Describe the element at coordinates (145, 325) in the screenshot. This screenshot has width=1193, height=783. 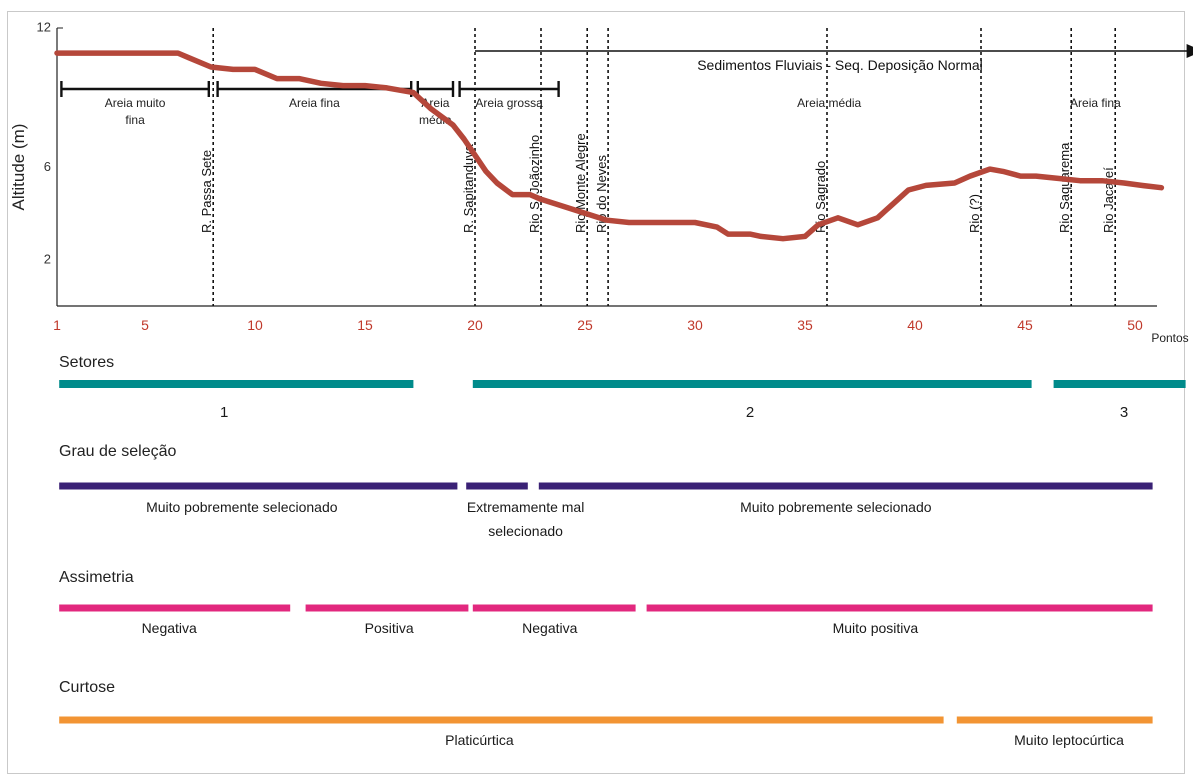
I see `x-tick-label: 5` at that location.